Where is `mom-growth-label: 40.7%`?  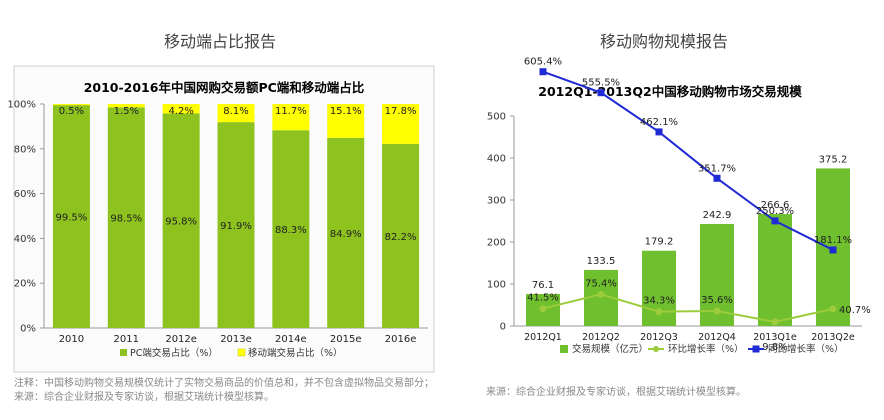
mom-growth-label: 40.7% is located at coordinates (855, 310).